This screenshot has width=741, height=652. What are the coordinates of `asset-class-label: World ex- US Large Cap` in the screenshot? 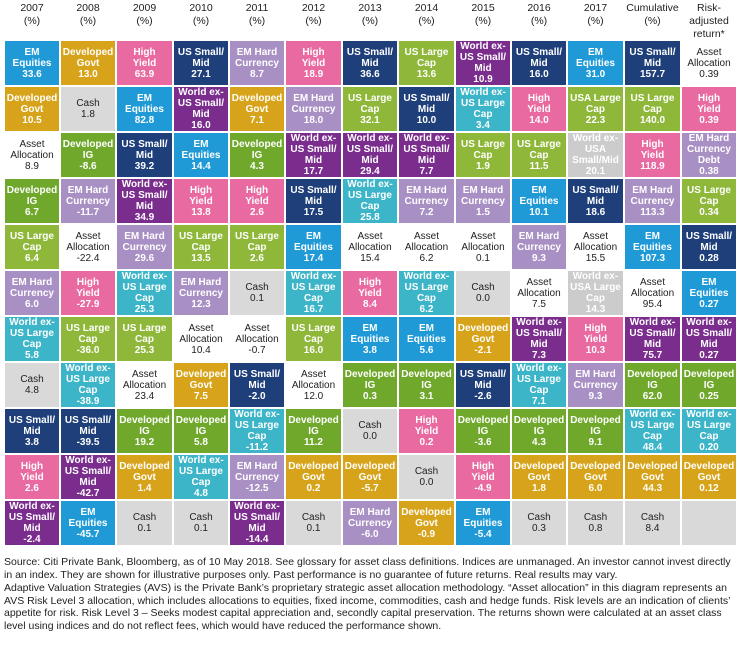 It's located at (144, 287).